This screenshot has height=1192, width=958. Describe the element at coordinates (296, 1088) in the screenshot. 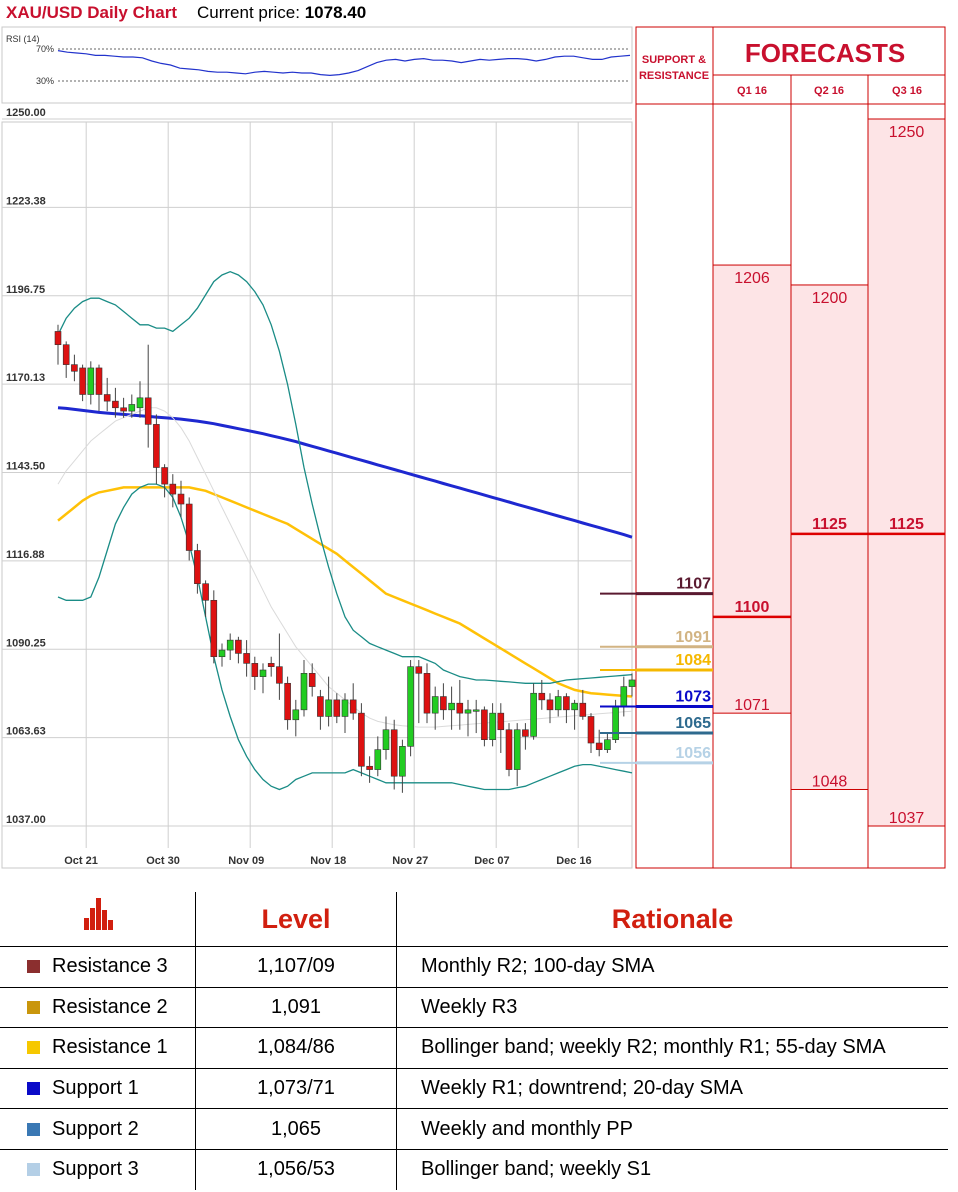

I see `row-level: 1,073/71` at that location.